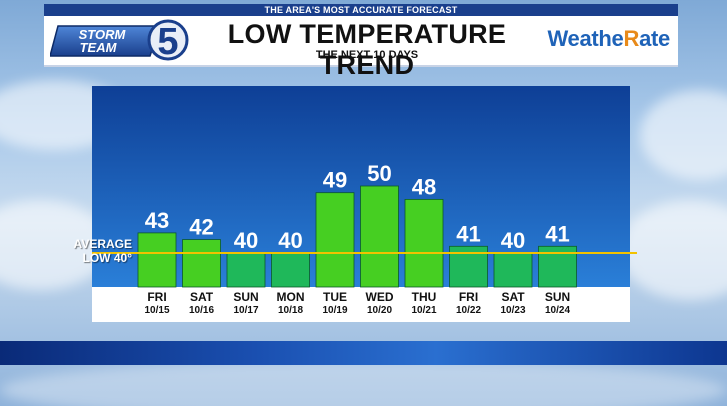 The height and width of the screenshot is (406, 727). Describe the element at coordinates (103, 34) in the screenshot. I see `logo-line1: STORM` at that location.